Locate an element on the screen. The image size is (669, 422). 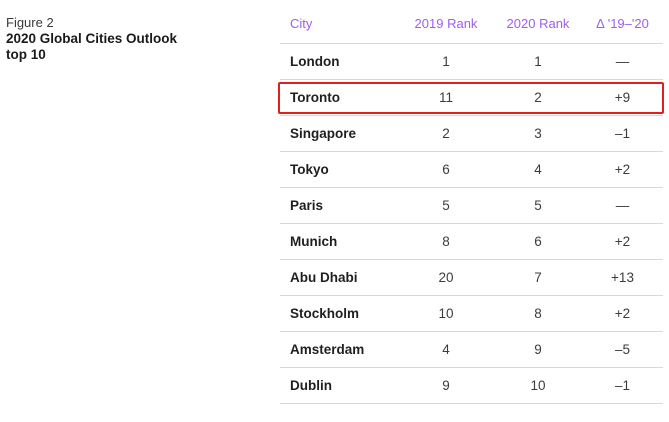
row-2020-rank: 9 is located at coordinates (538, 349).